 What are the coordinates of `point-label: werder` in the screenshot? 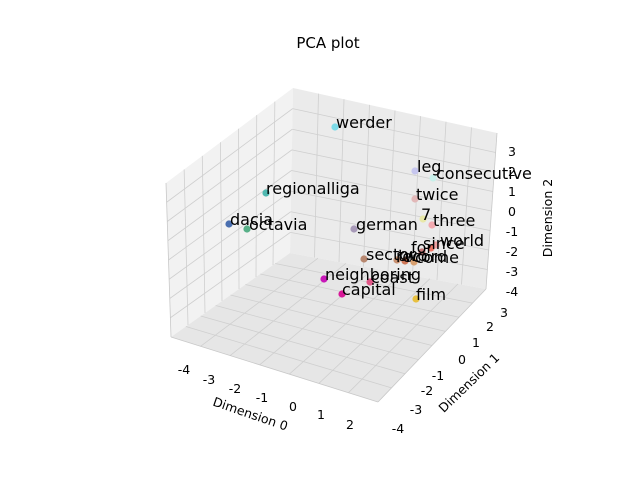 It's located at (364, 122).